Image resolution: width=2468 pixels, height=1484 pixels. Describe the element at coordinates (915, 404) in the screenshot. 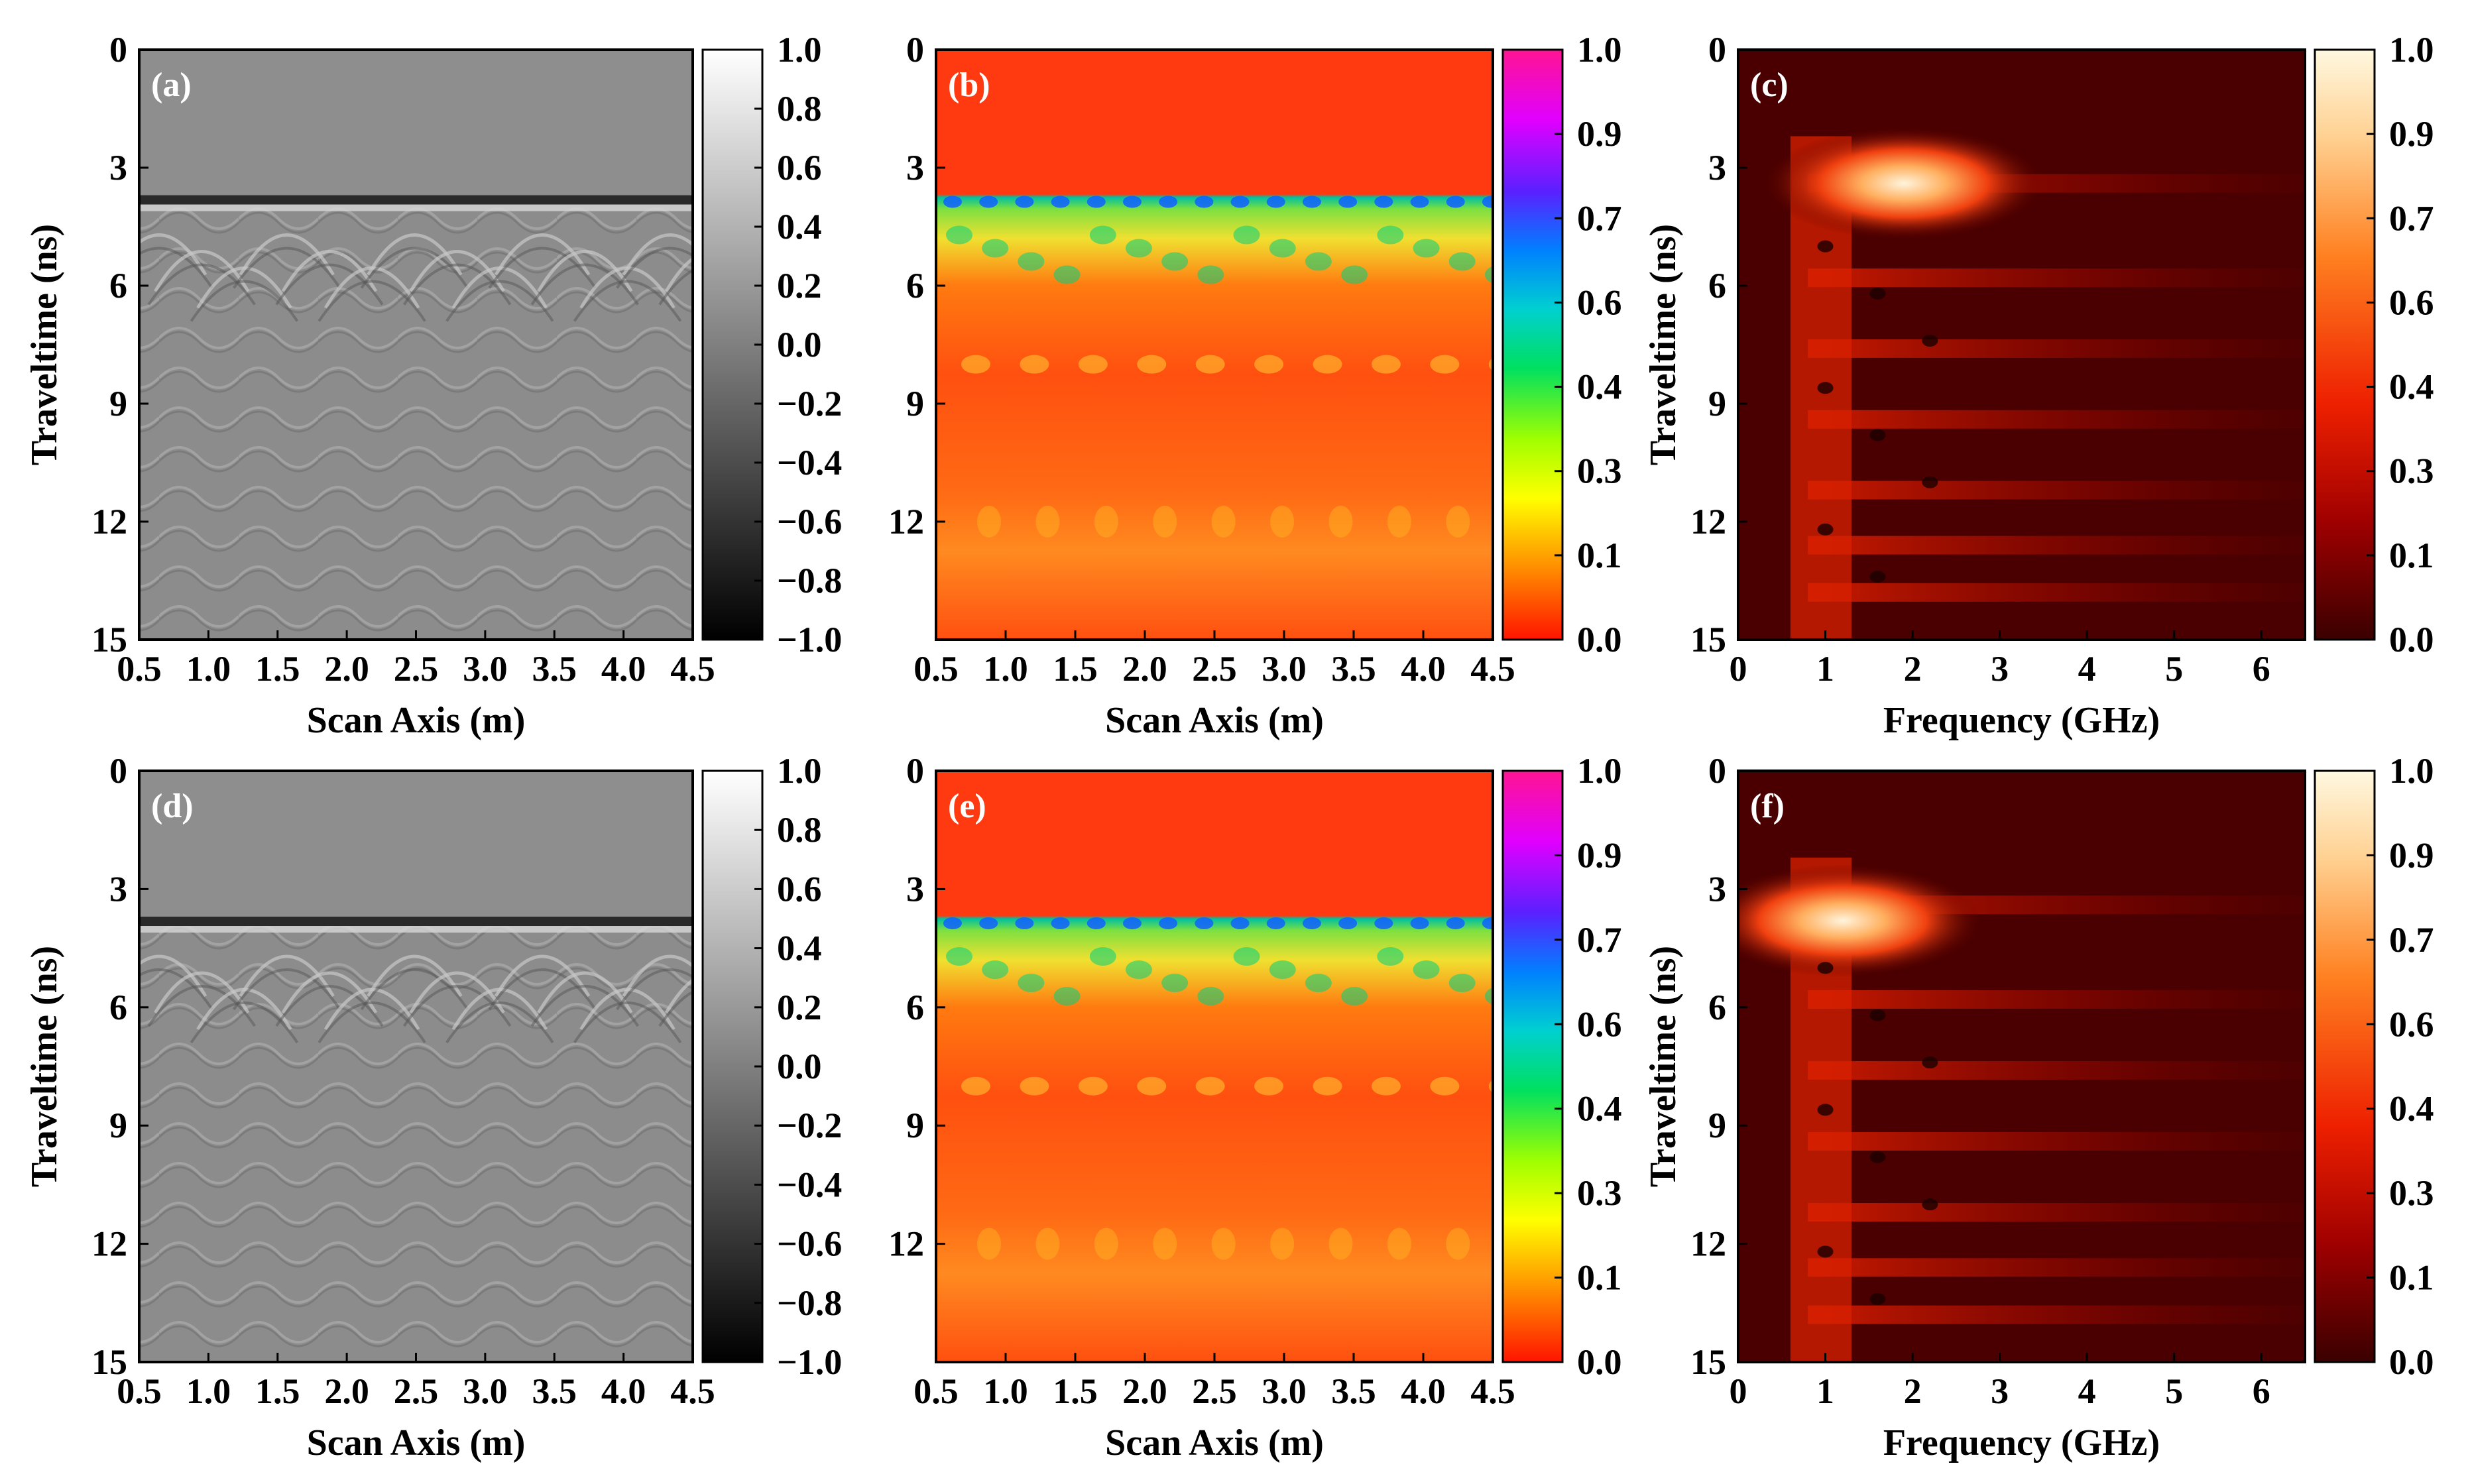

I see `y-tick-label: 9` at that location.